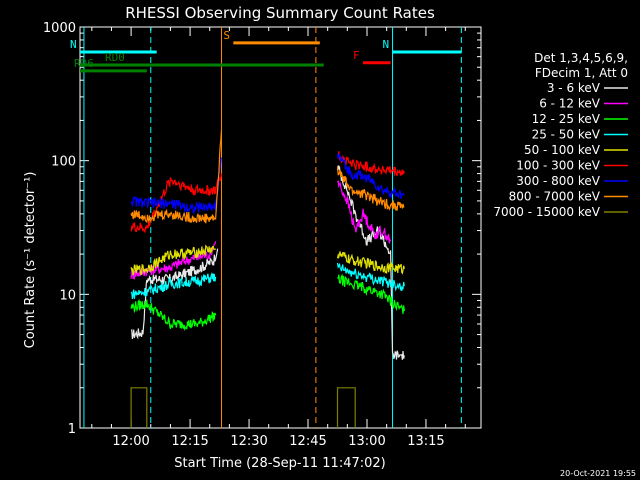 The image size is (640, 480). Describe the element at coordinates (574, 88) in the screenshot. I see `legend-label: 3 - 6 keV` at that location.